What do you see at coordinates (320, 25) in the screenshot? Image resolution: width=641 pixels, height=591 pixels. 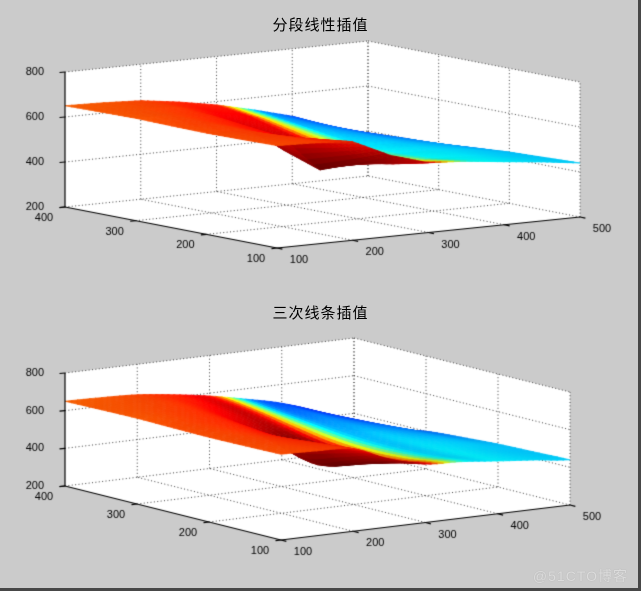 I see `plot-title-piecewise-linear: 分段线性插值` at bounding box center [320, 25].